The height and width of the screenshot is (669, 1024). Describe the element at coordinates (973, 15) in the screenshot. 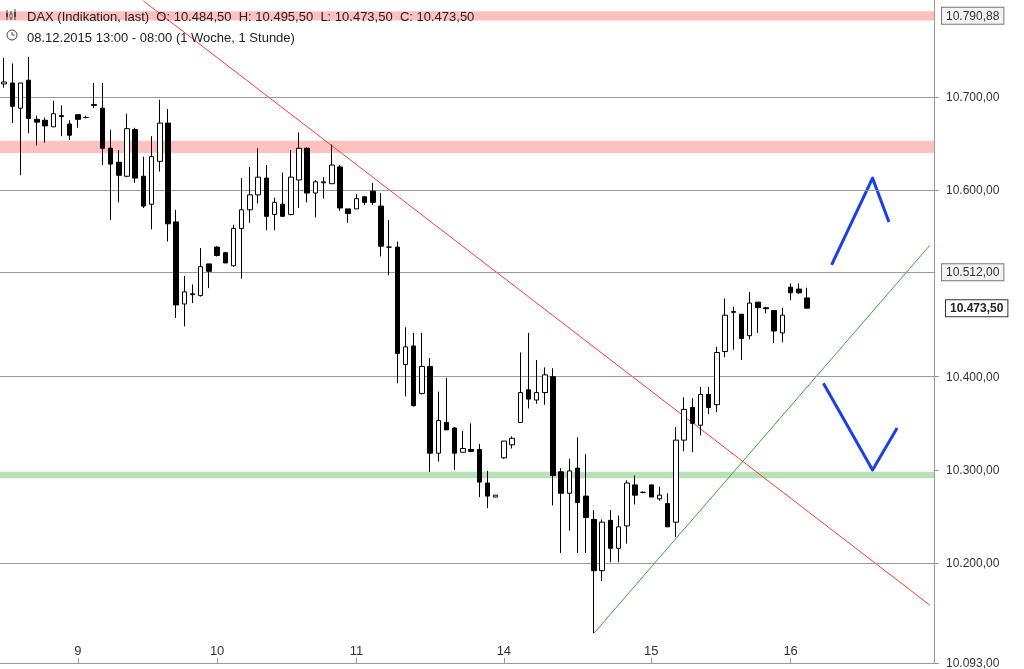

I see `band-label: 10.790,88` at that location.